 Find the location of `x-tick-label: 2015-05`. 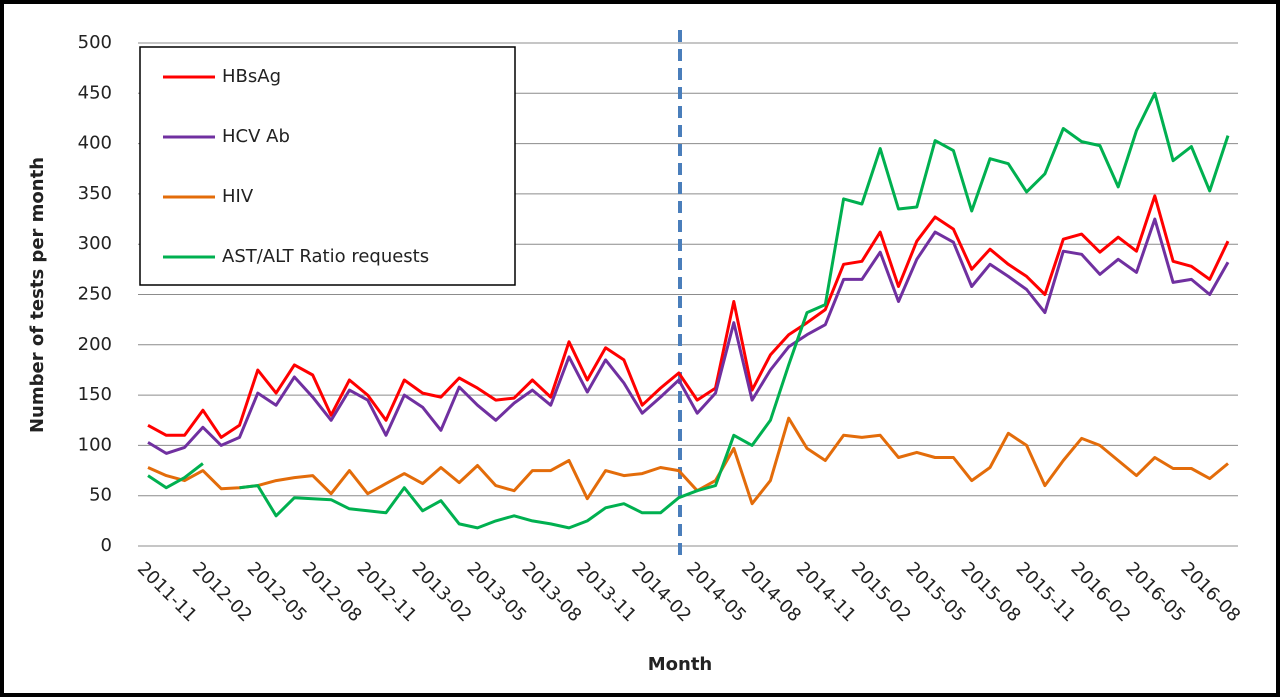

x-tick-label: 2015-05 is located at coordinates (936, 592).